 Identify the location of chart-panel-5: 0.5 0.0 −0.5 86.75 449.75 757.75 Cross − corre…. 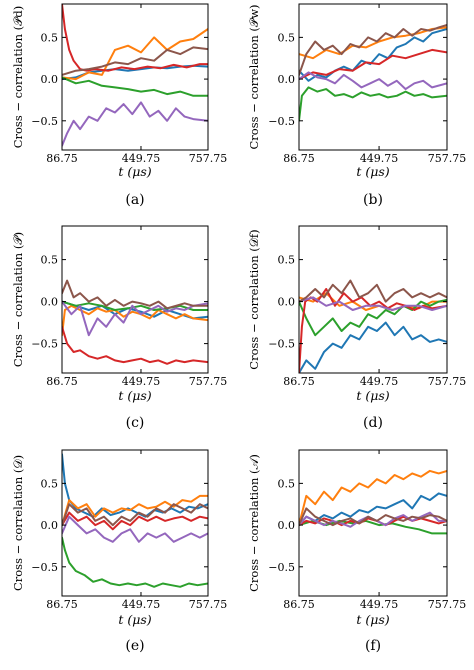
(357, 551).